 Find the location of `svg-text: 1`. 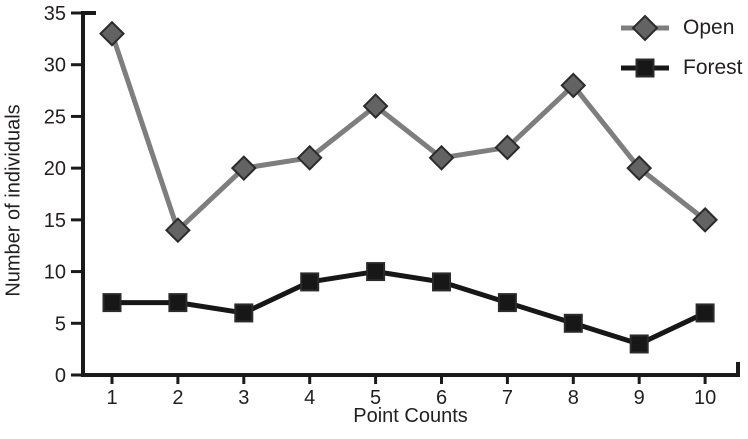

svg-text: 1 is located at coordinates (111, 398).